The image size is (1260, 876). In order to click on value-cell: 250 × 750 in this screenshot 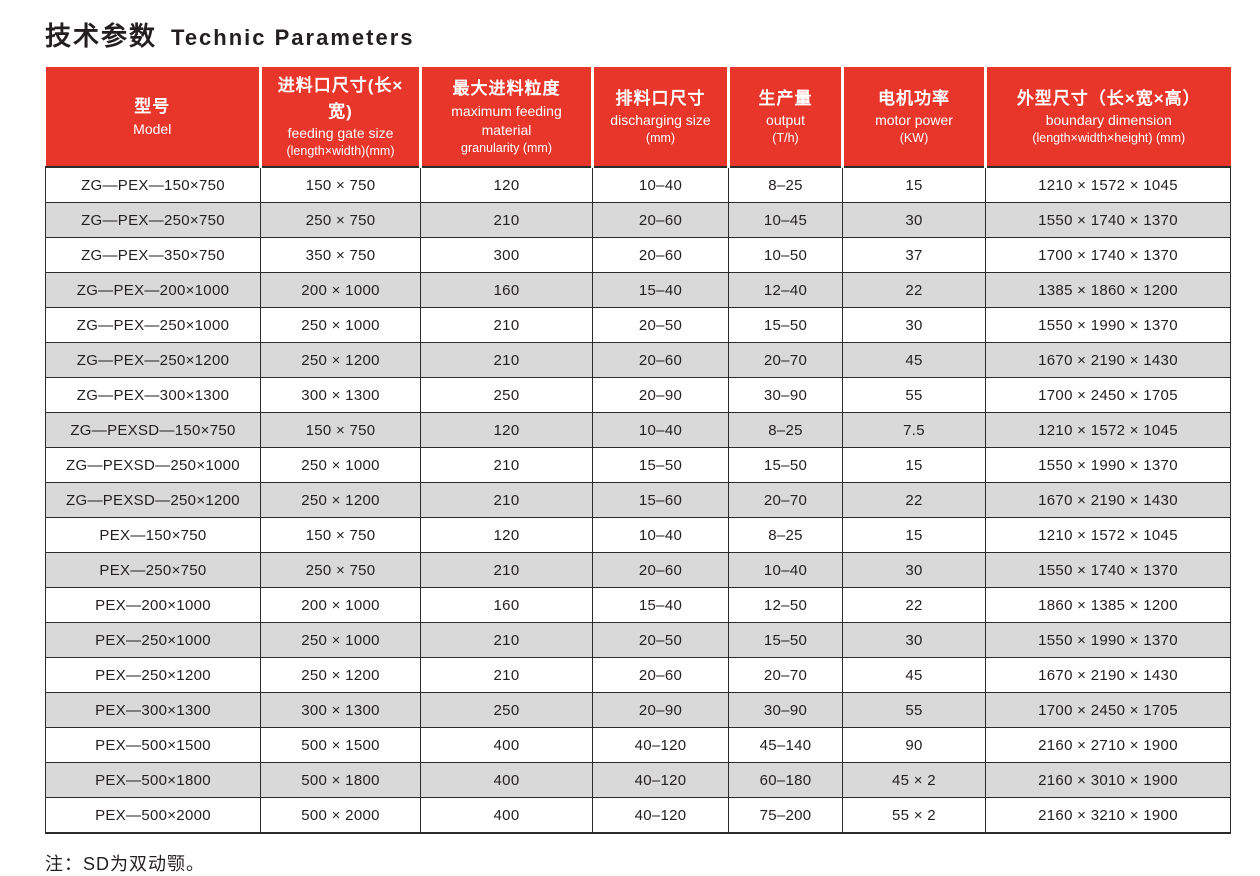, I will do `click(340, 570)`.